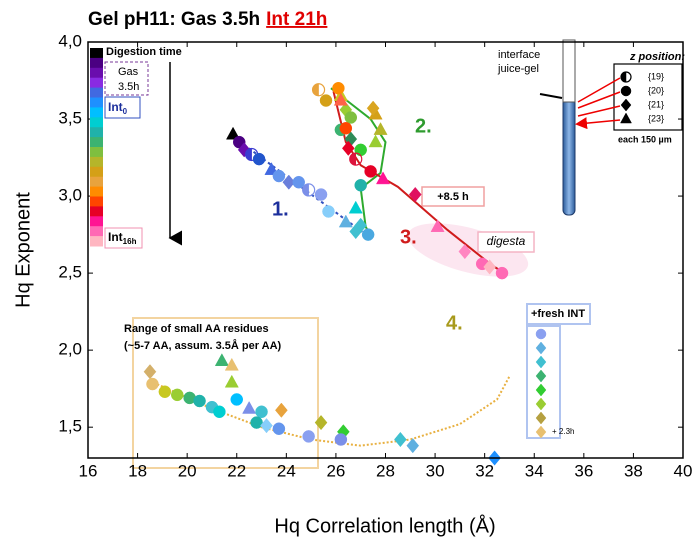 This screenshot has width=694, height=539. I want to click on y-tick-label: 3,0, so click(70, 195).